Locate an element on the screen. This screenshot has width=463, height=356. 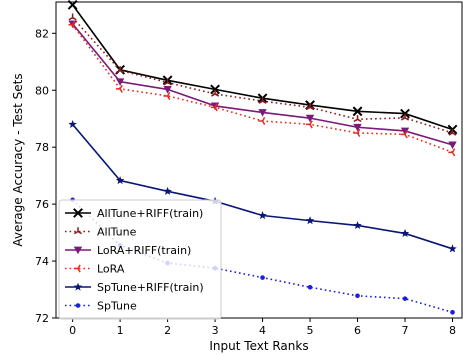
y-tick-label-5: 82 is located at coordinates (42, 33).